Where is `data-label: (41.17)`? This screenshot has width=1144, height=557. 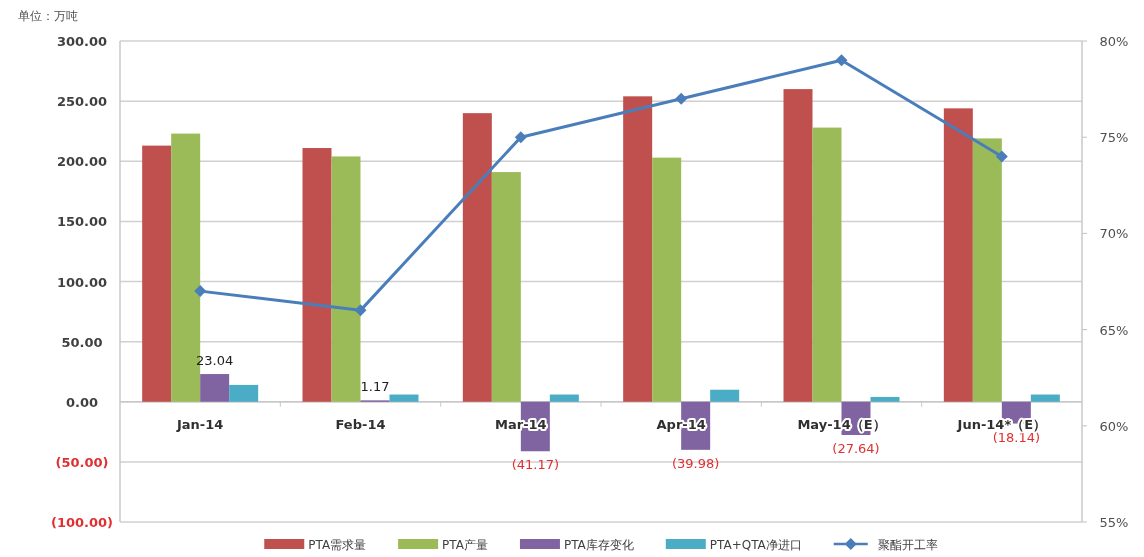
data-label: (41.17) is located at coordinates (535, 465).